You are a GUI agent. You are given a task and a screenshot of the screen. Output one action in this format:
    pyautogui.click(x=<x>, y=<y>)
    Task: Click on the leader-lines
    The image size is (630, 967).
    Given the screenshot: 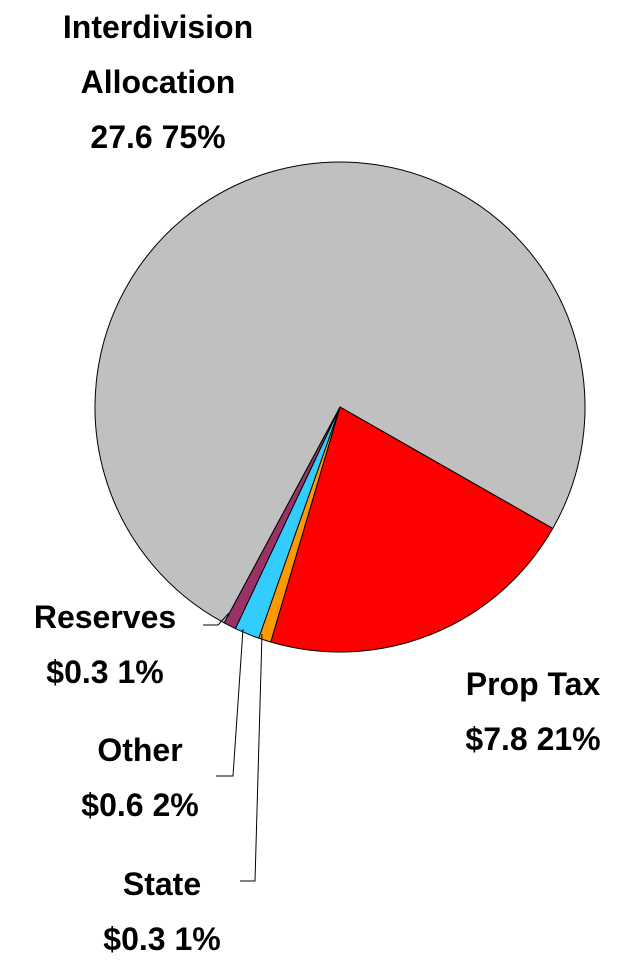 What is the action you would take?
    pyautogui.click(x=233, y=747)
    